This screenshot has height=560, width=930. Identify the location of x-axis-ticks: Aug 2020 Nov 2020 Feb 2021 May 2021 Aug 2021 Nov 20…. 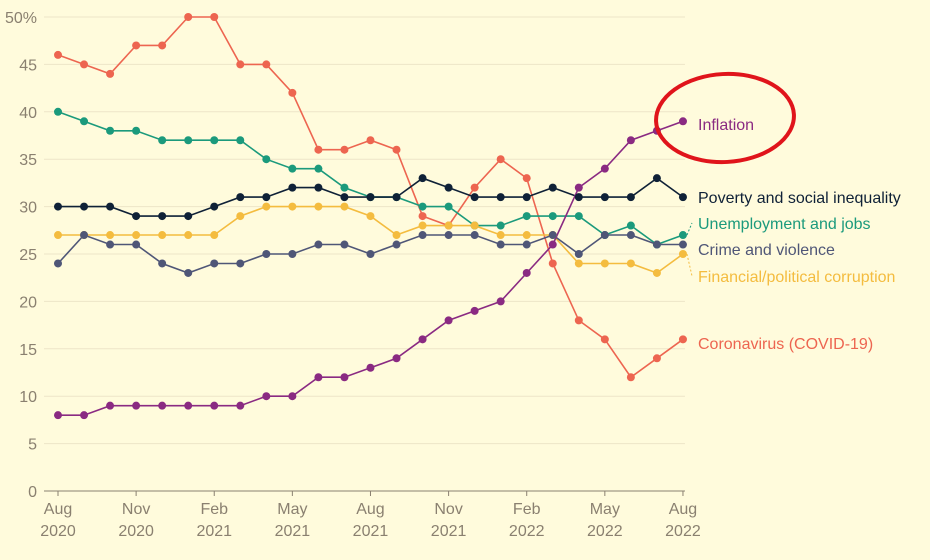
(370, 515).